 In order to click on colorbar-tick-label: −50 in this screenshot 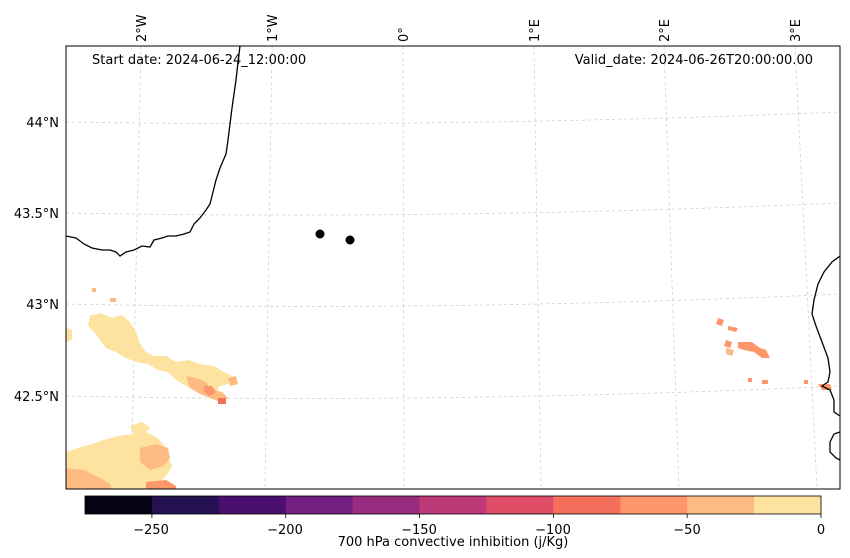, I will do `click(686, 530)`.